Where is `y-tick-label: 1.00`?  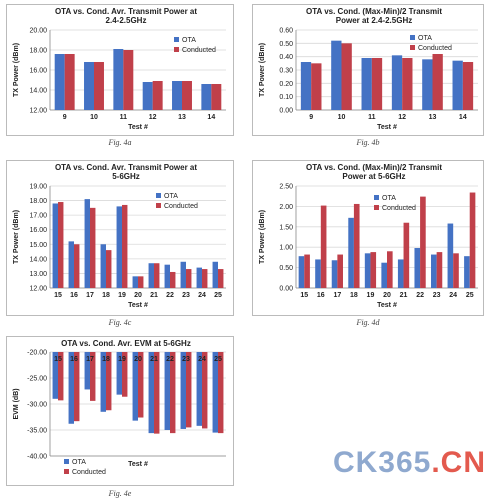
y-tick-label: 1.00 is located at coordinates (286, 248).